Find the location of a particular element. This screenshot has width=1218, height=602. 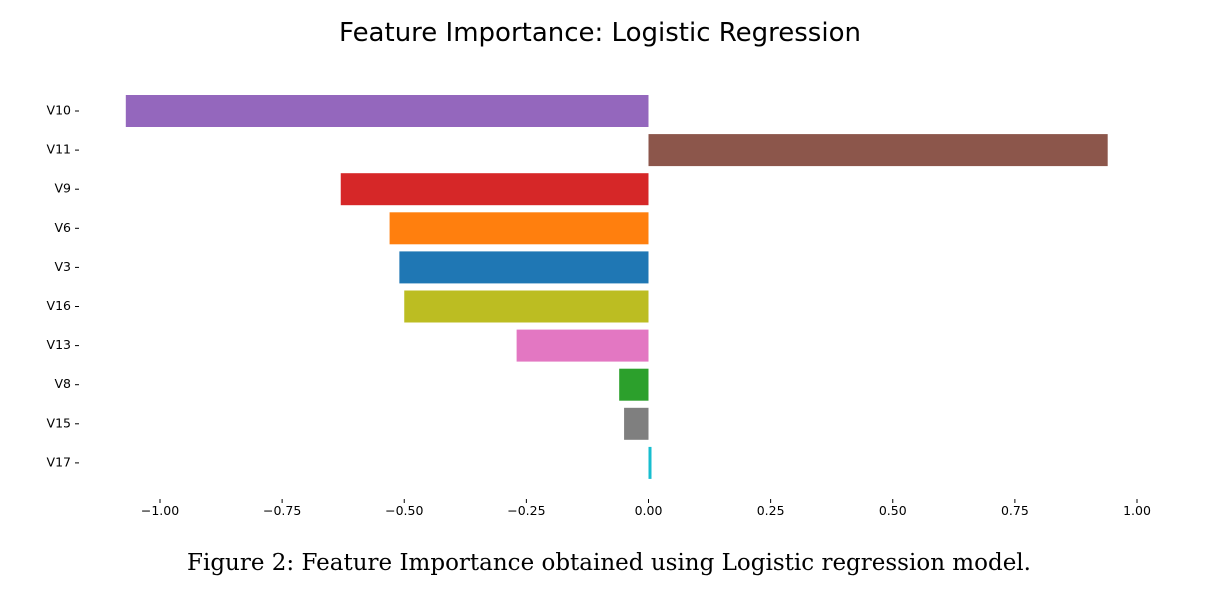

bar-v10 is located at coordinates (387, 111).